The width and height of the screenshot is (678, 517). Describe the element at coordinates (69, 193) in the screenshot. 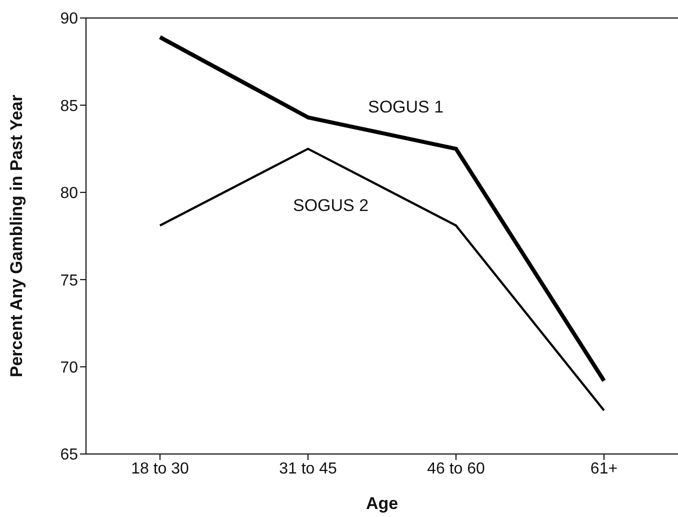

I see `y-tick-label: 80` at that location.